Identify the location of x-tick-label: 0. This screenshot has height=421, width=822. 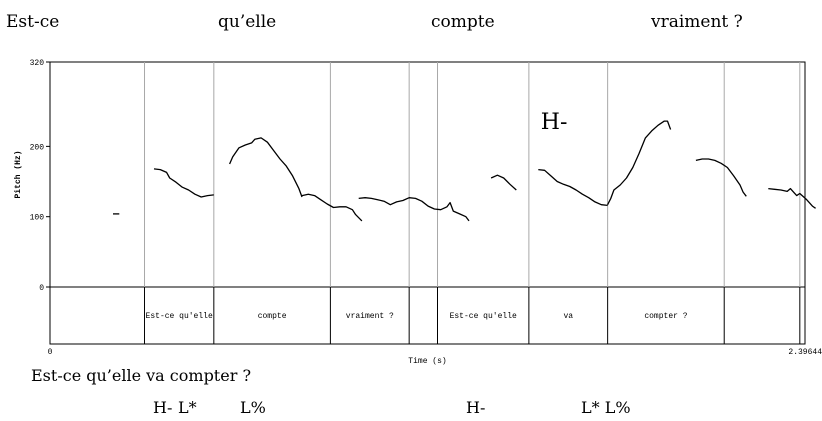
(50, 352).